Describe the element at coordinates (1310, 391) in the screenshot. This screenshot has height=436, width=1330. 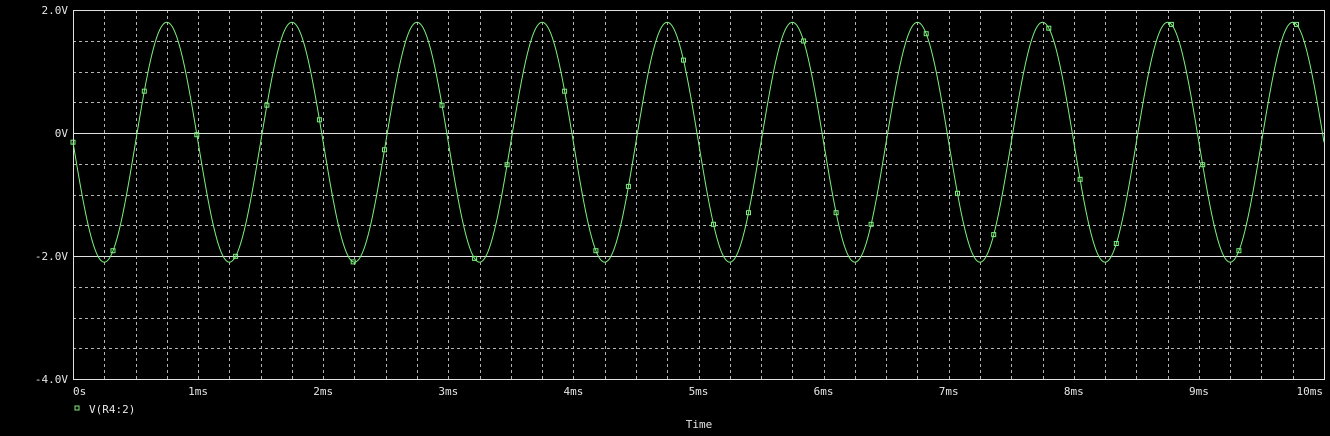
I see `x-tick-label: 10ms` at that location.